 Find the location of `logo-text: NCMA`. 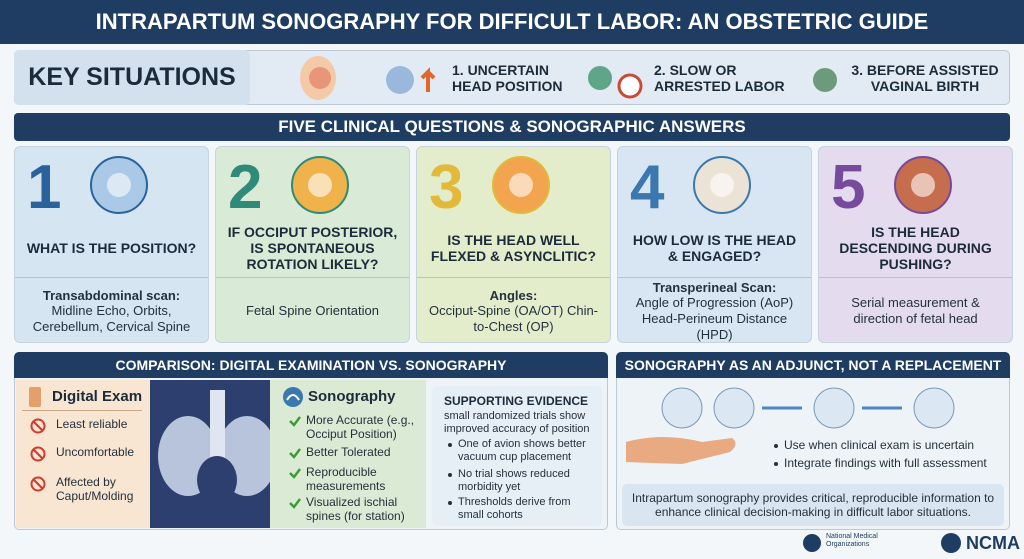

logo-text: NCMA is located at coordinates (993, 543).